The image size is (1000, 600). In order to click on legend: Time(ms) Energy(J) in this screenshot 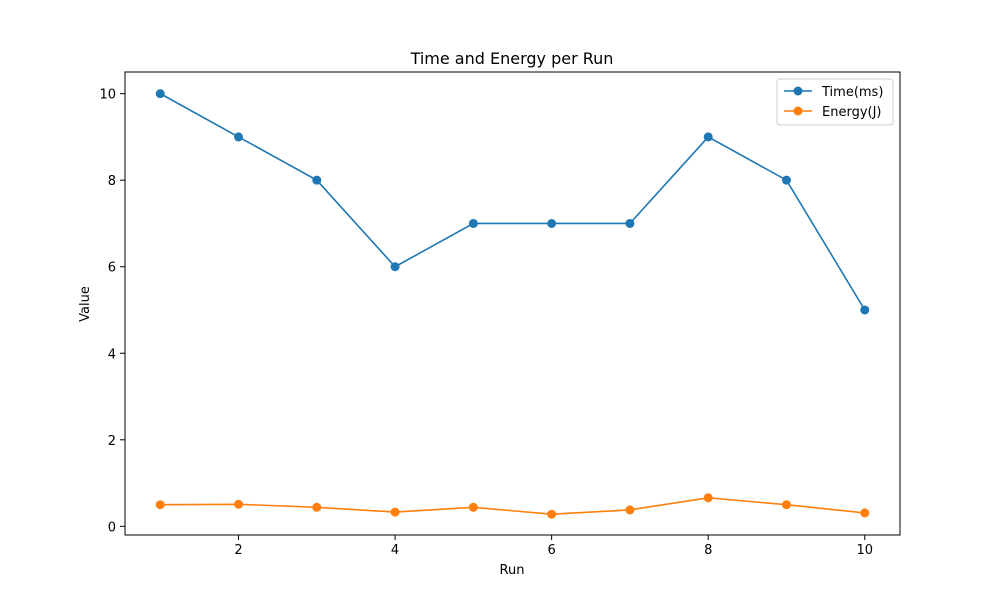, I will do `click(835, 102)`.